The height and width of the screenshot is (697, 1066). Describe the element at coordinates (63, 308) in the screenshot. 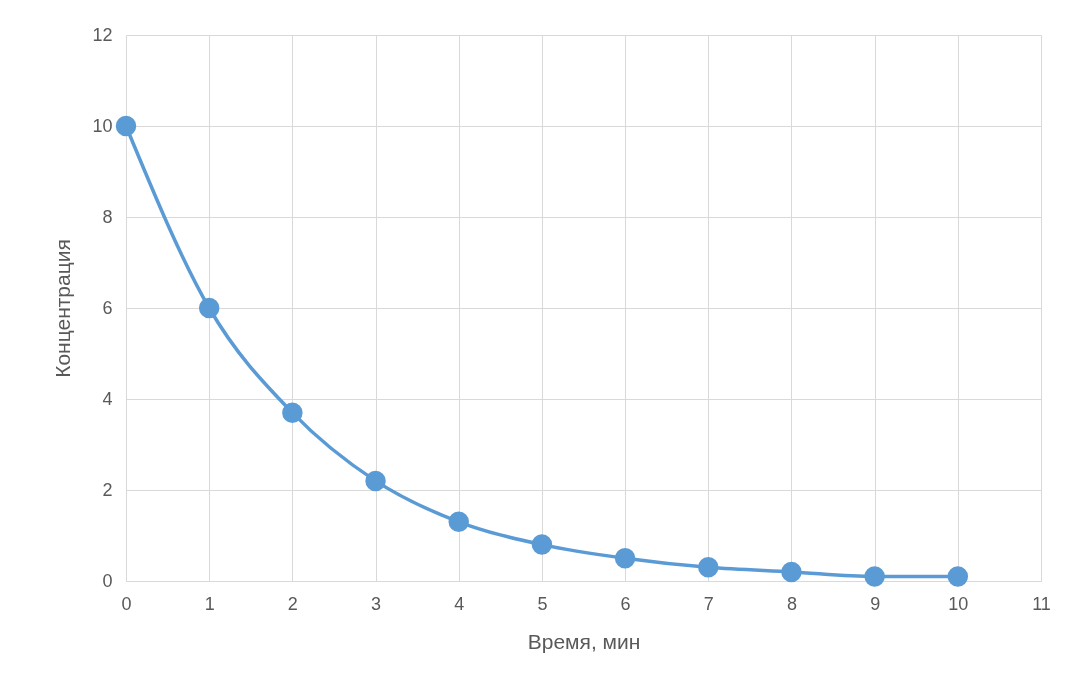

I see `y-axis-title: Концентрация` at that location.